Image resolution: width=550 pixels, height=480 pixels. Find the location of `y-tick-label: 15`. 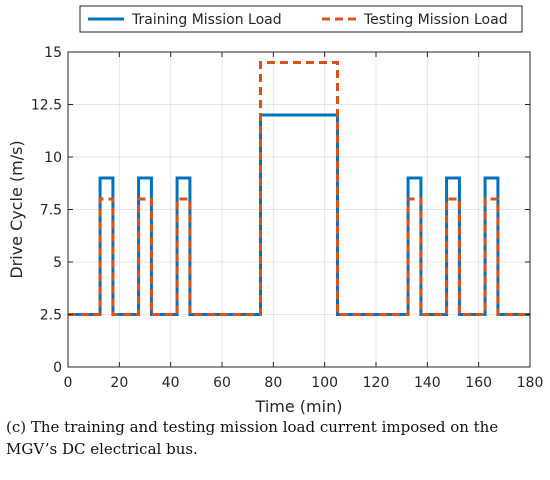

y-tick-label: 15 is located at coordinates (53, 53).